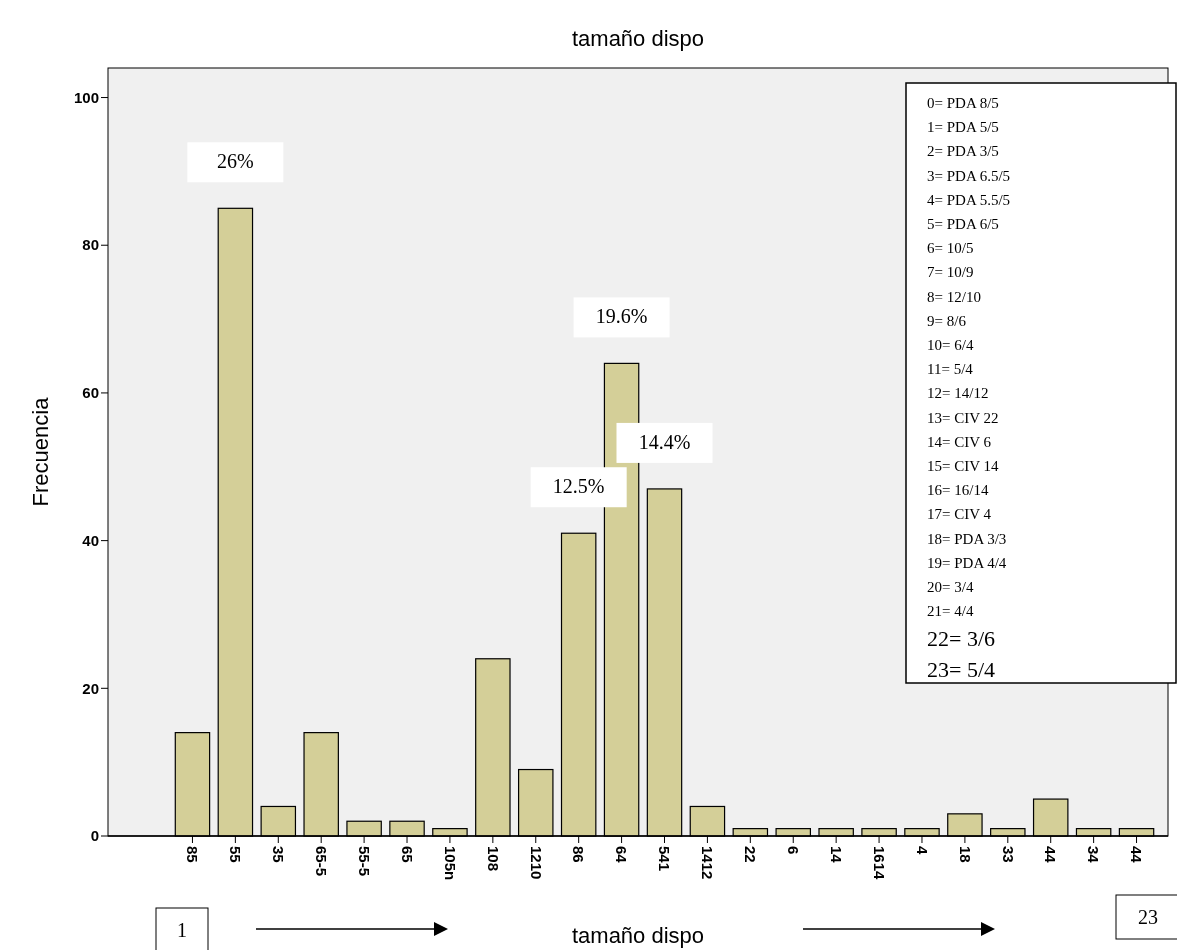 Image resolution: width=1177 pixels, height=950 pixels. Describe the element at coordinates (193, 854) in the screenshot. I see `x-tick-label: 85` at that location.